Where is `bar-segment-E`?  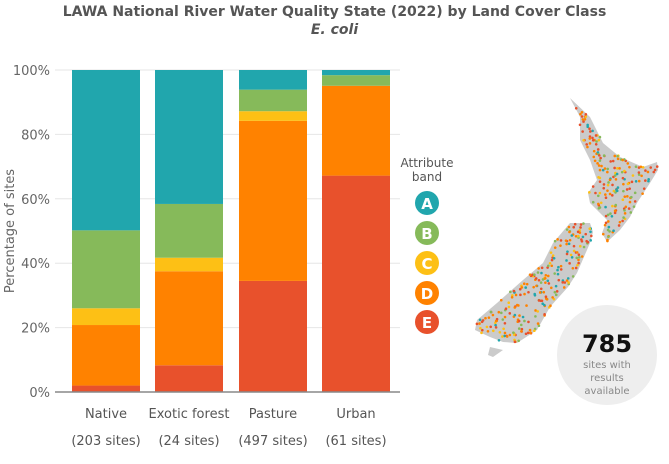 bar-segment-E is located at coordinates (106, 388).